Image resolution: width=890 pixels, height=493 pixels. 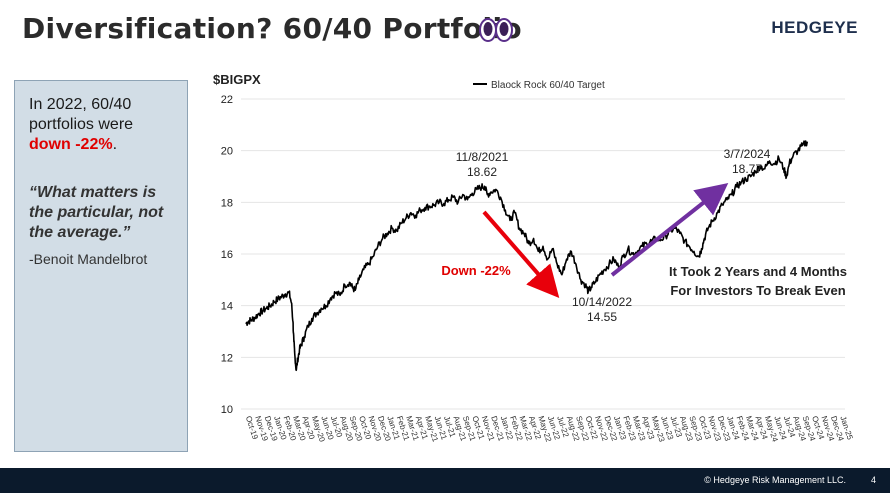 What do you see at coordinates (81, 114) in the screenshot?
I see `sidebar-line1: In 2022, 60/40 portfolios were` at bounding box center [81, 114].